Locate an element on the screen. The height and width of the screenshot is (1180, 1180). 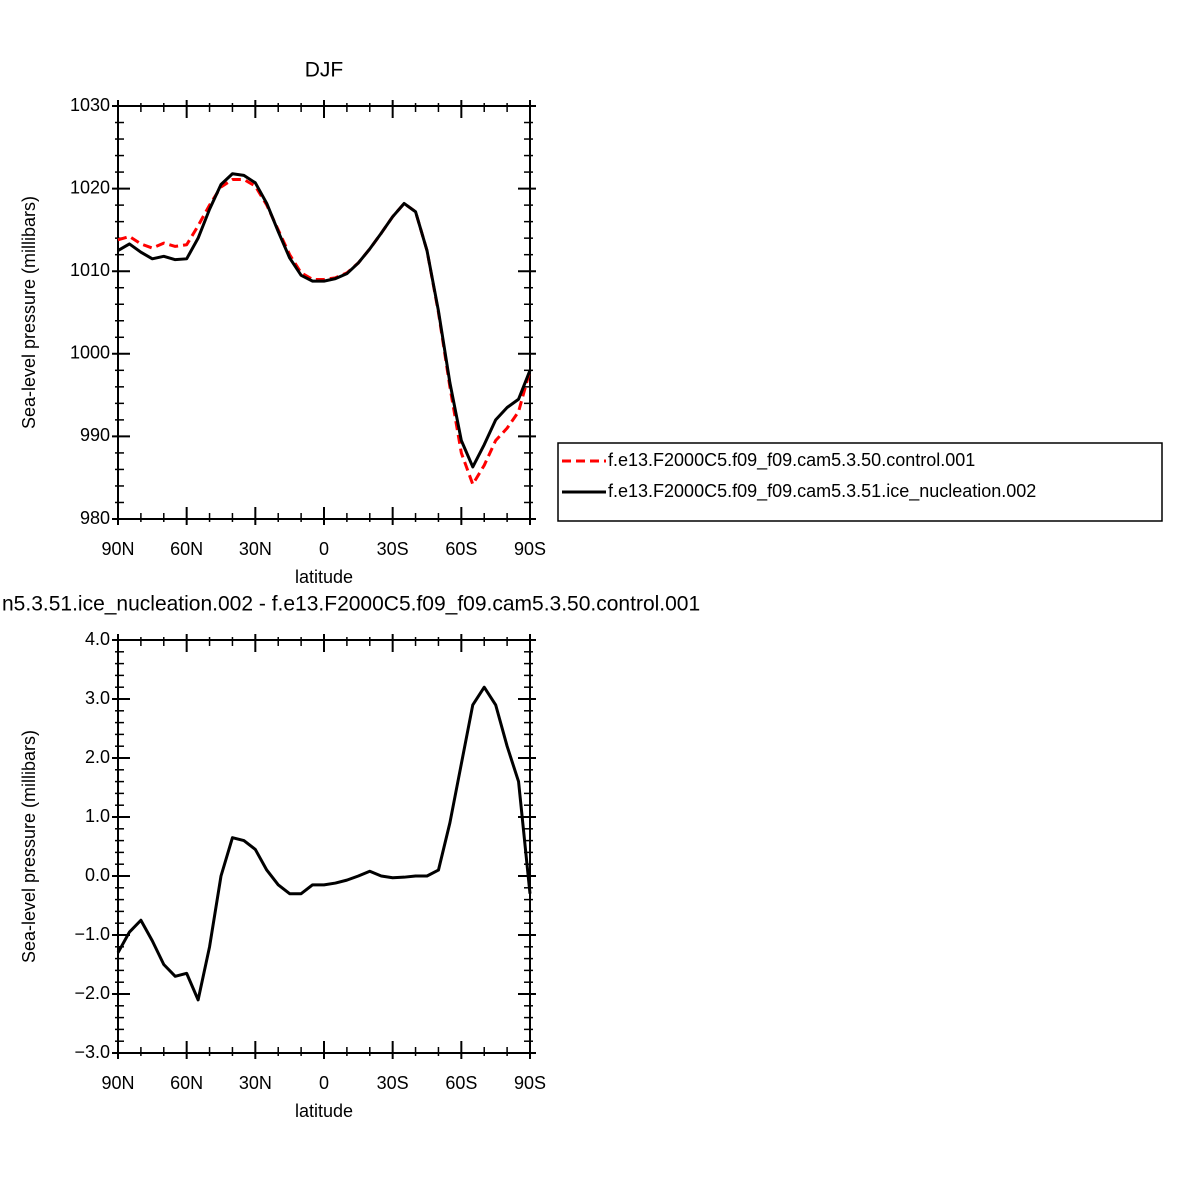
legend-box is located at coordinates (860, 482).